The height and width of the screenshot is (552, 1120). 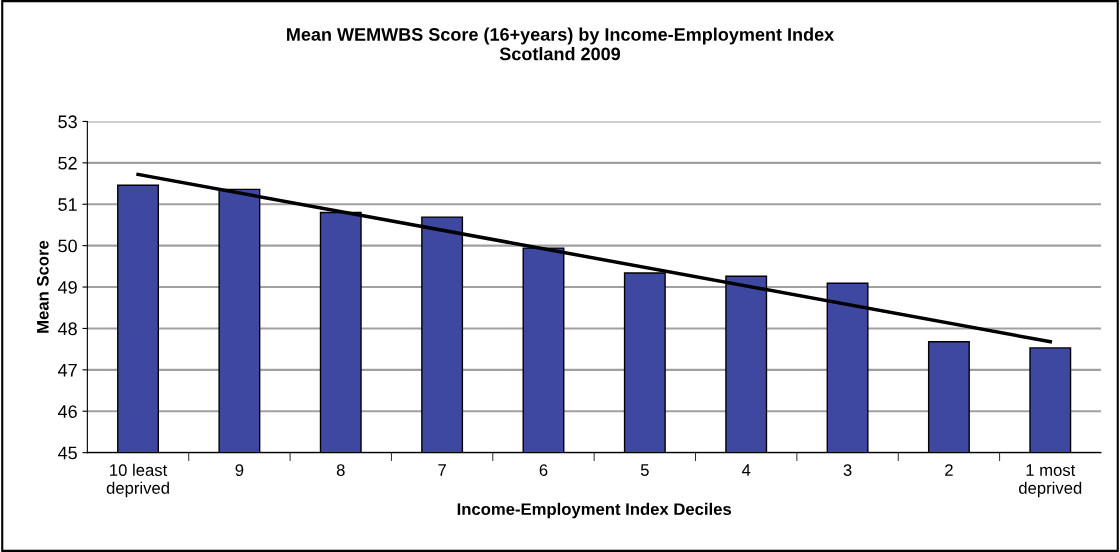 What do you see at coordinates (67, 163) in the screenshot?
I see `y-tick-label: 52` at bounding box center [67, 163].